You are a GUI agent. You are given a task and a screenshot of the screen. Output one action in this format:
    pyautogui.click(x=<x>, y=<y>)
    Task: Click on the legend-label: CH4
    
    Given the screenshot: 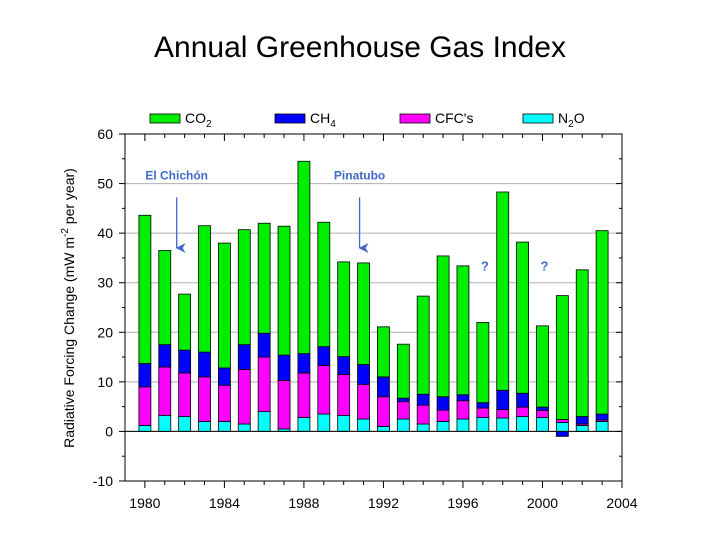 What is the action you would take?
    pyautogui.click(x=323, y=120)
    